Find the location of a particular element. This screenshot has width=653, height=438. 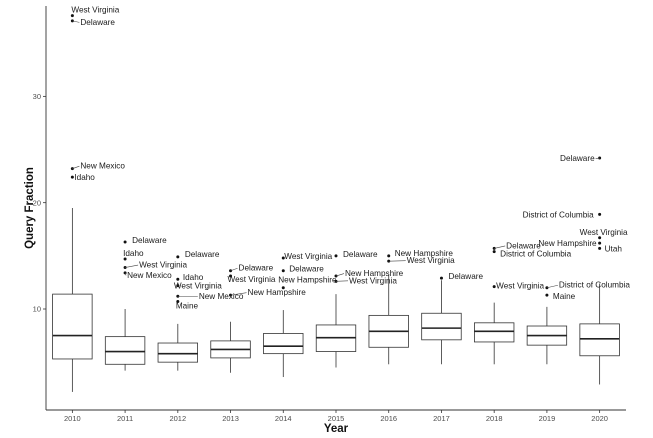

y-tick-label: 30 is located at coordinates (37, 96).